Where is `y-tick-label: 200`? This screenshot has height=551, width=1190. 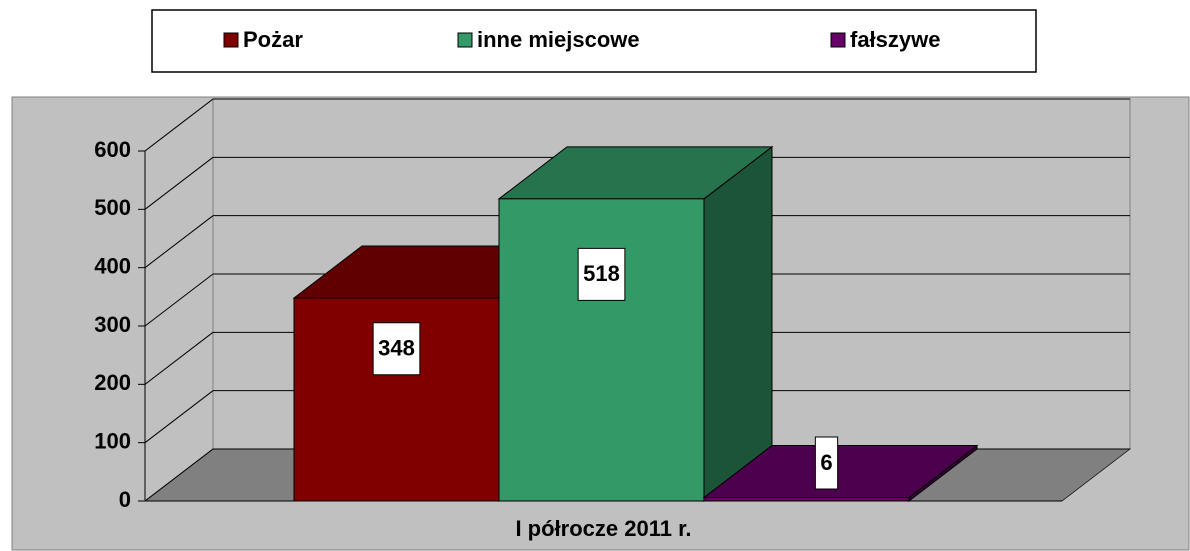 y-tick-label: 200 is located at coordinates (112, 382).